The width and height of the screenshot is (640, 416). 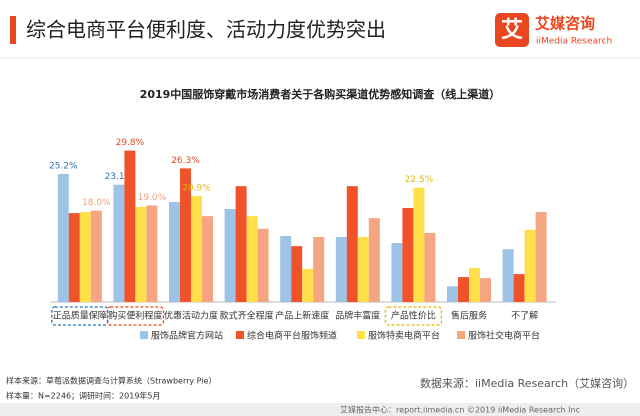 What do you see at coordinates (357, 316) in the screenshot?
I see `x-tick-label: 品牌丰富度` at bounding box center [357, 316].